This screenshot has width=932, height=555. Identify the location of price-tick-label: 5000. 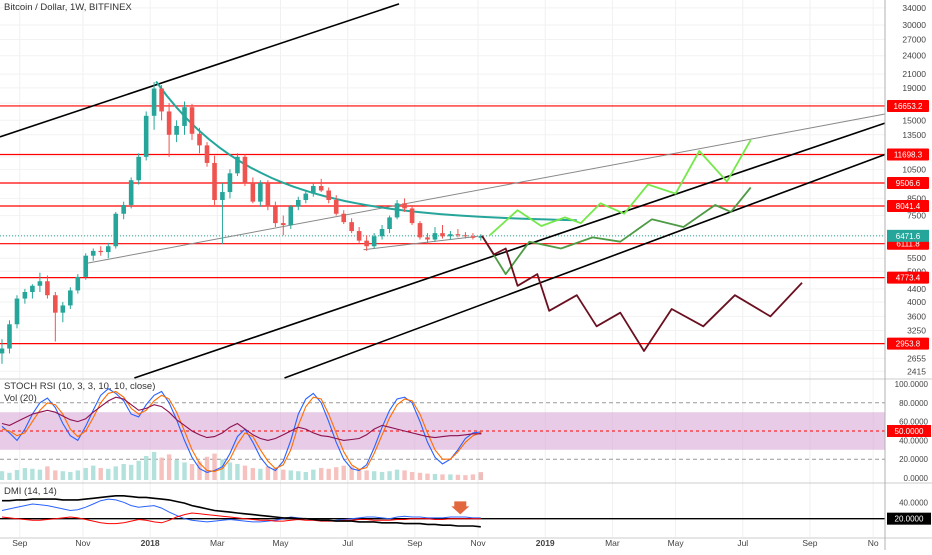
(916, 271).